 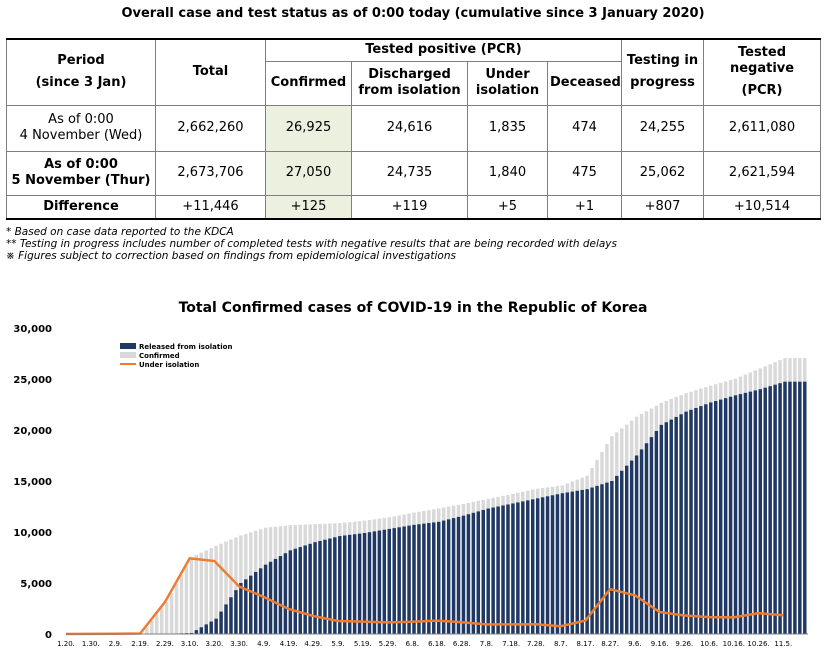 What do you see at coordinates (409, 74) in the screenshot?
I see `header-discharged-label: Discharged` at bounding box center [409, 74].